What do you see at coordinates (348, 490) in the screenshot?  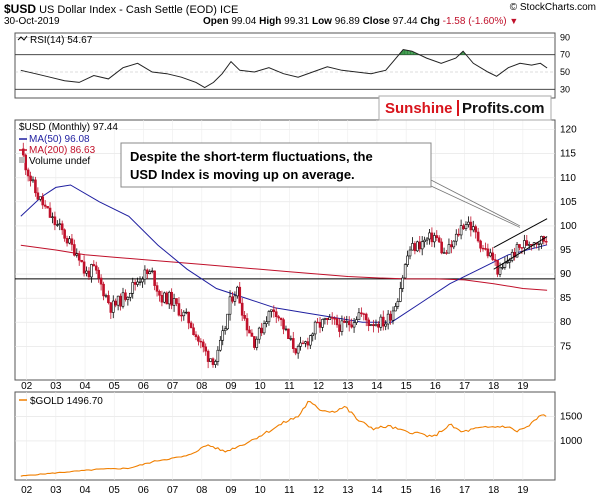 I see `gold-x-tick-label: 13` at bounding box center [348, 490].